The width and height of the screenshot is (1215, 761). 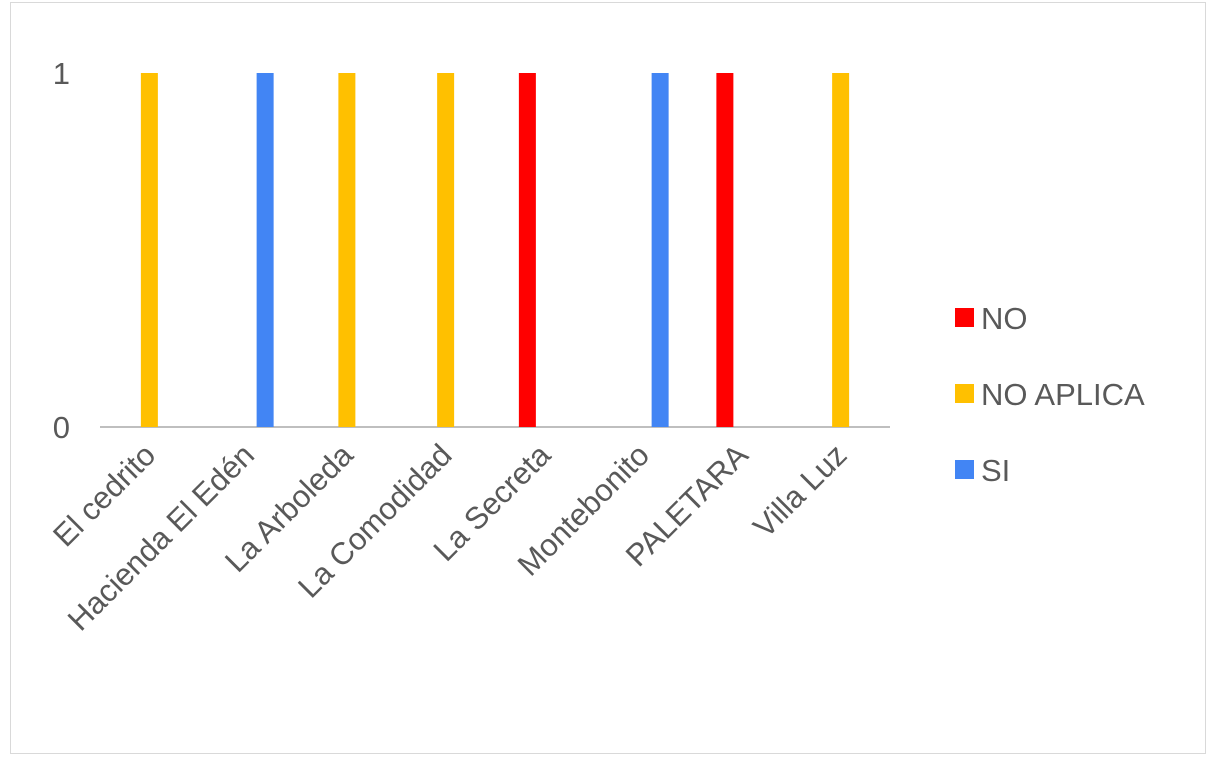 I want to click on legend: NO NO APLICA SI, so click(x=1050, y=394).